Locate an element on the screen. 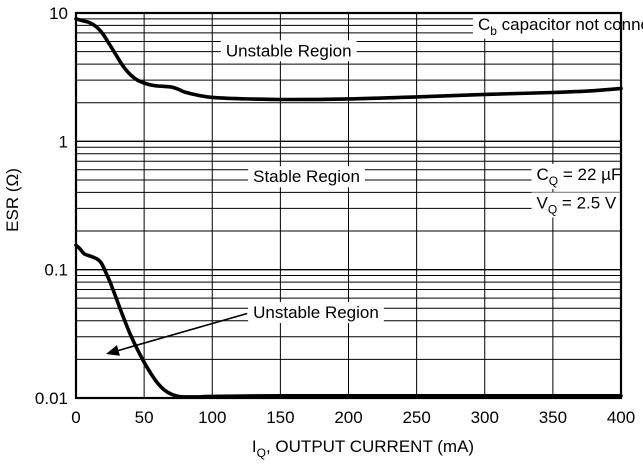  annotation-vq-value-background is located at coordinates (576, 205).